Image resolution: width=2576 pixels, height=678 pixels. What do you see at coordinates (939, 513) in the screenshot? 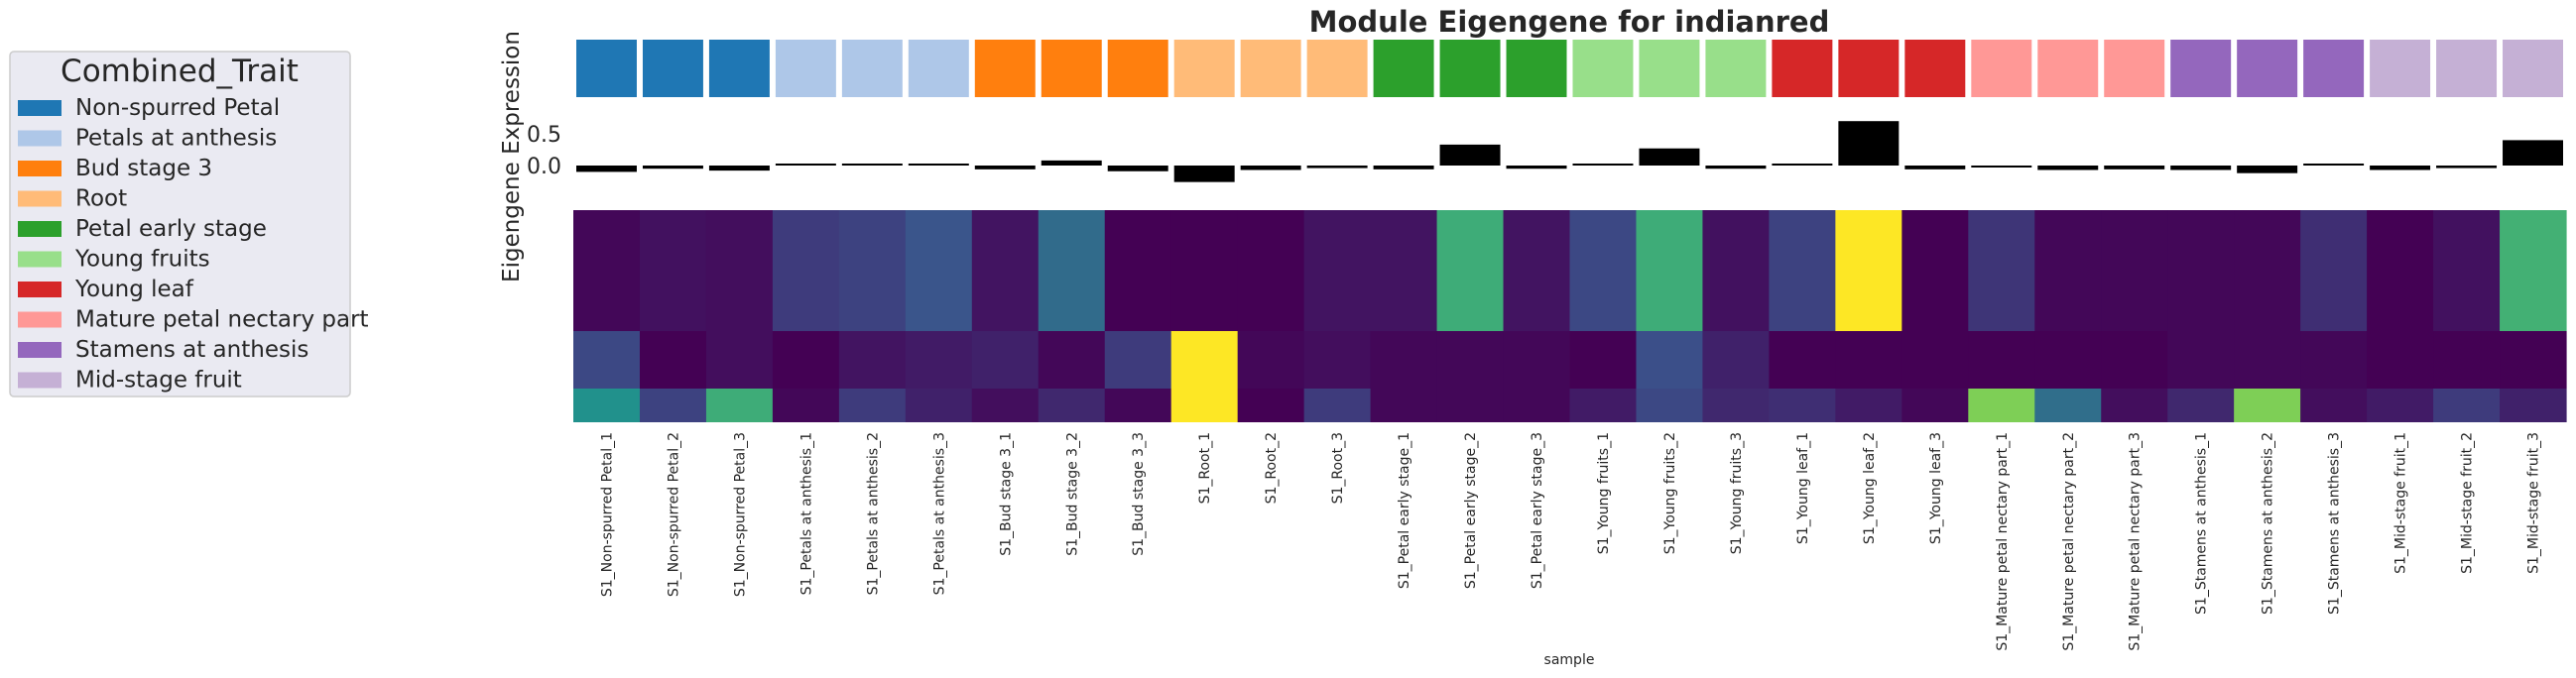
I see `x-tick-label: S1_Petals at anthesis_3` at bounding box center [939, 513].